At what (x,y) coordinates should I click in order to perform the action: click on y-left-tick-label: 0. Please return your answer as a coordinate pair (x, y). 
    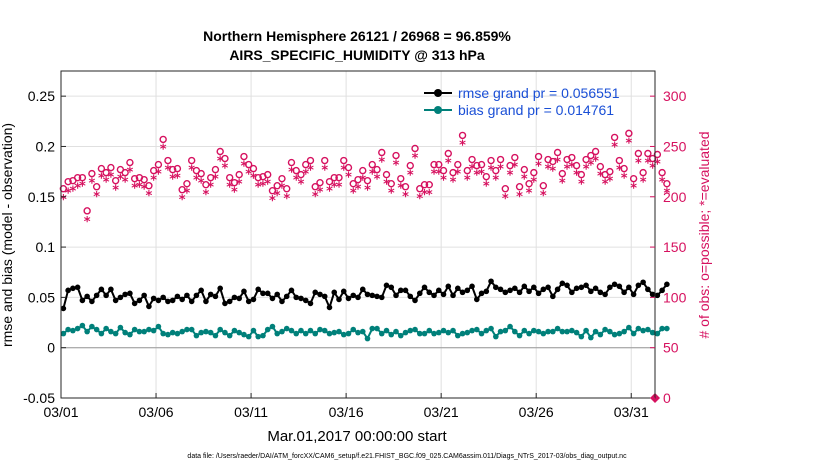
    Looking at the image, I should click on (51, 348).